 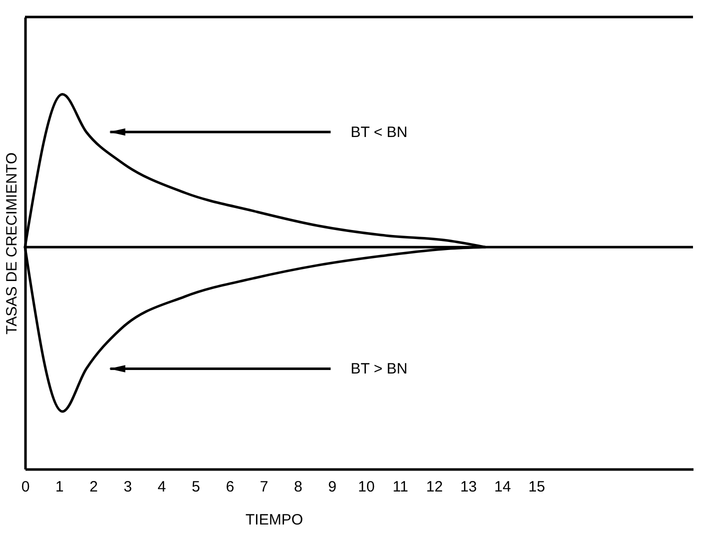 I want to click on x-tick-label: 15, so click(x=537, y=487).